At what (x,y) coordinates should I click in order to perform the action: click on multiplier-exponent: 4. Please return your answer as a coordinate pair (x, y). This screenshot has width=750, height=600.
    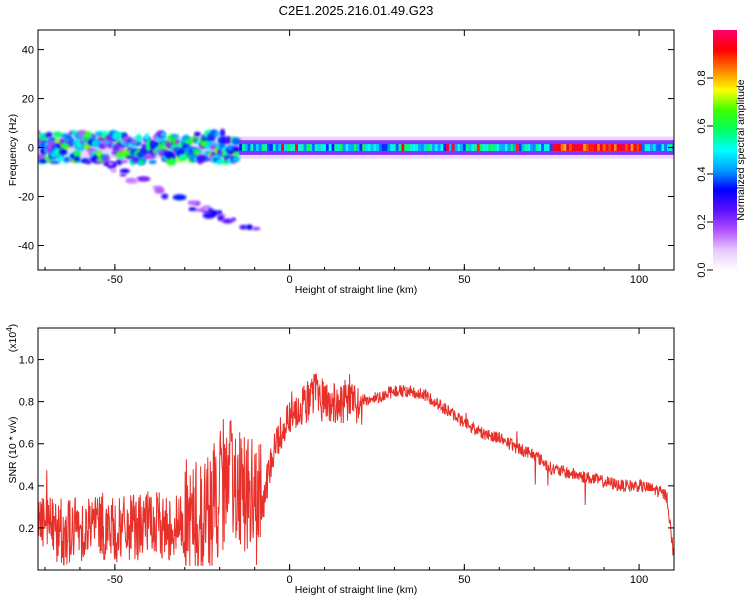
    Looking at the image, I should click on (9, 329).